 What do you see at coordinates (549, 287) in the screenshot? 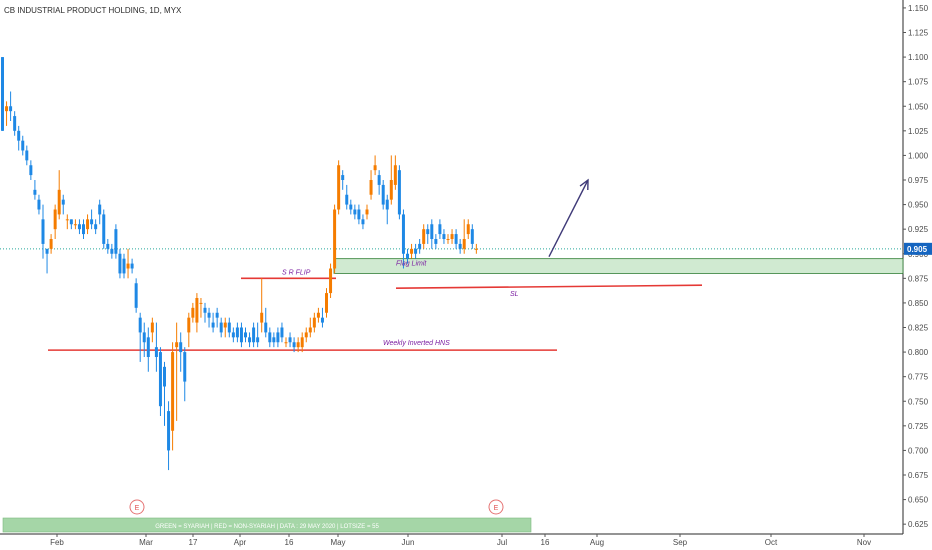
I see `stop-loss-line` at bounding box center [549, 287].